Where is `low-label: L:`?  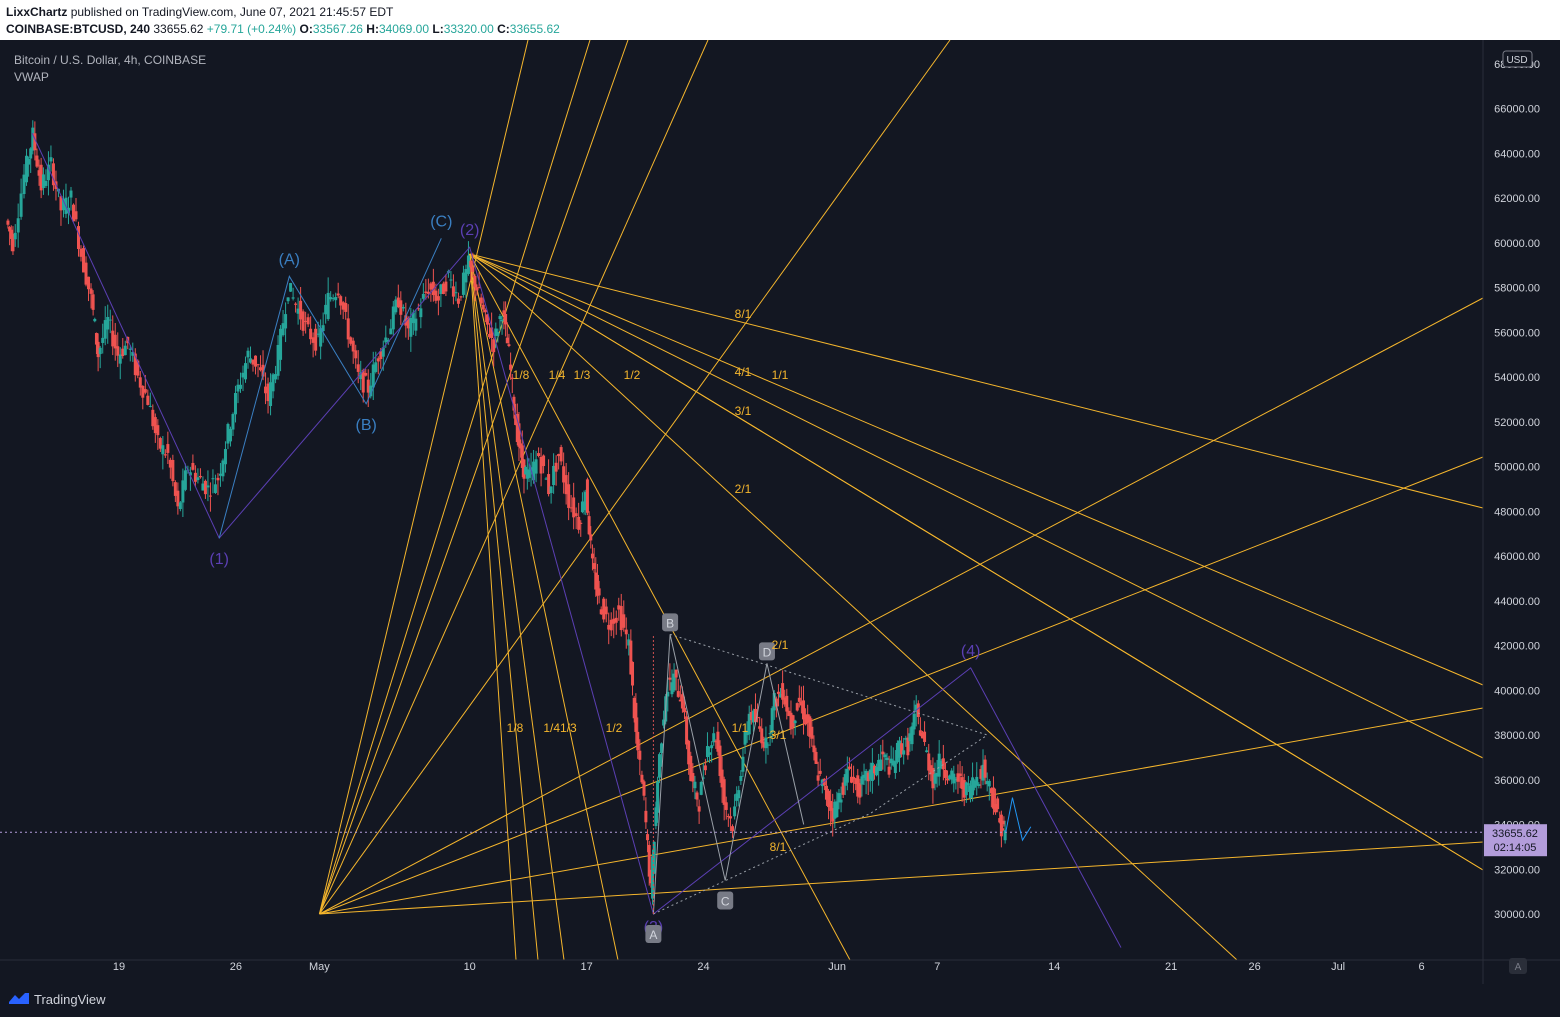
low-label: L: is located at coordinates (438, 29).